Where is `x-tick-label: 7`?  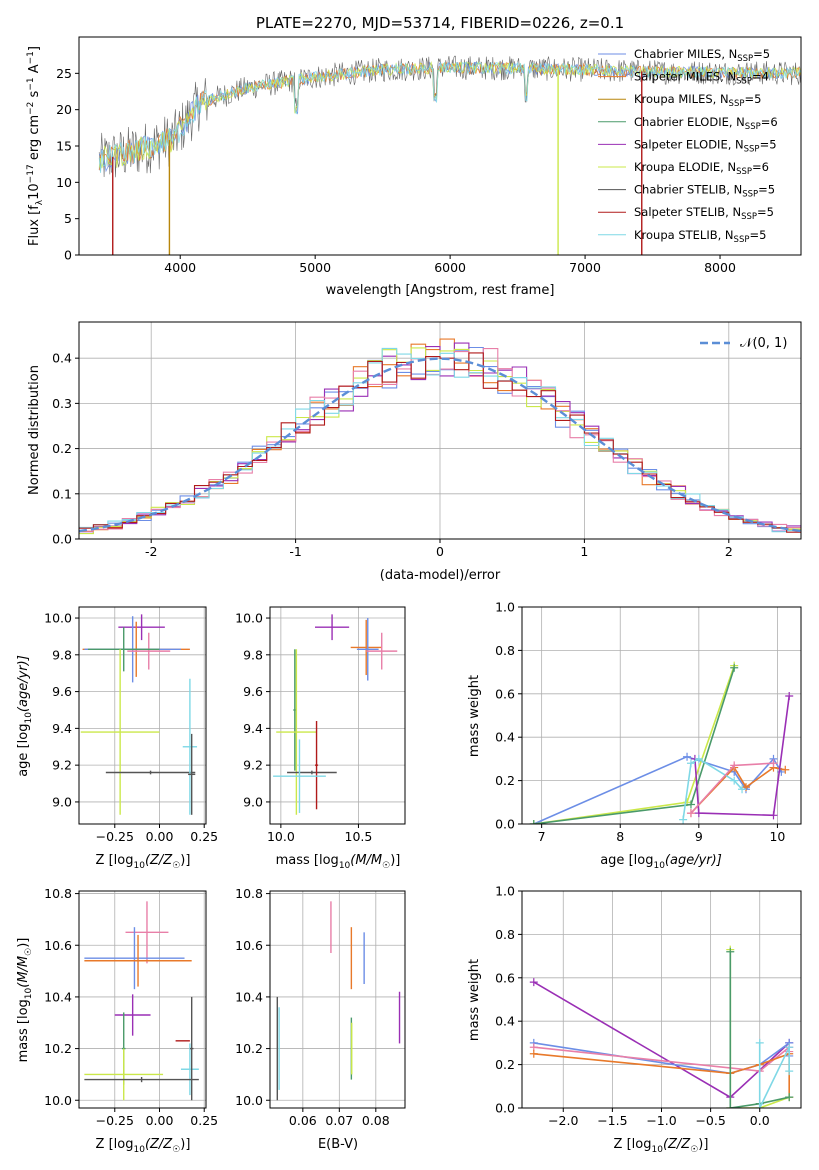
x-tick-label: 7 is located at coordinates (542, 836).